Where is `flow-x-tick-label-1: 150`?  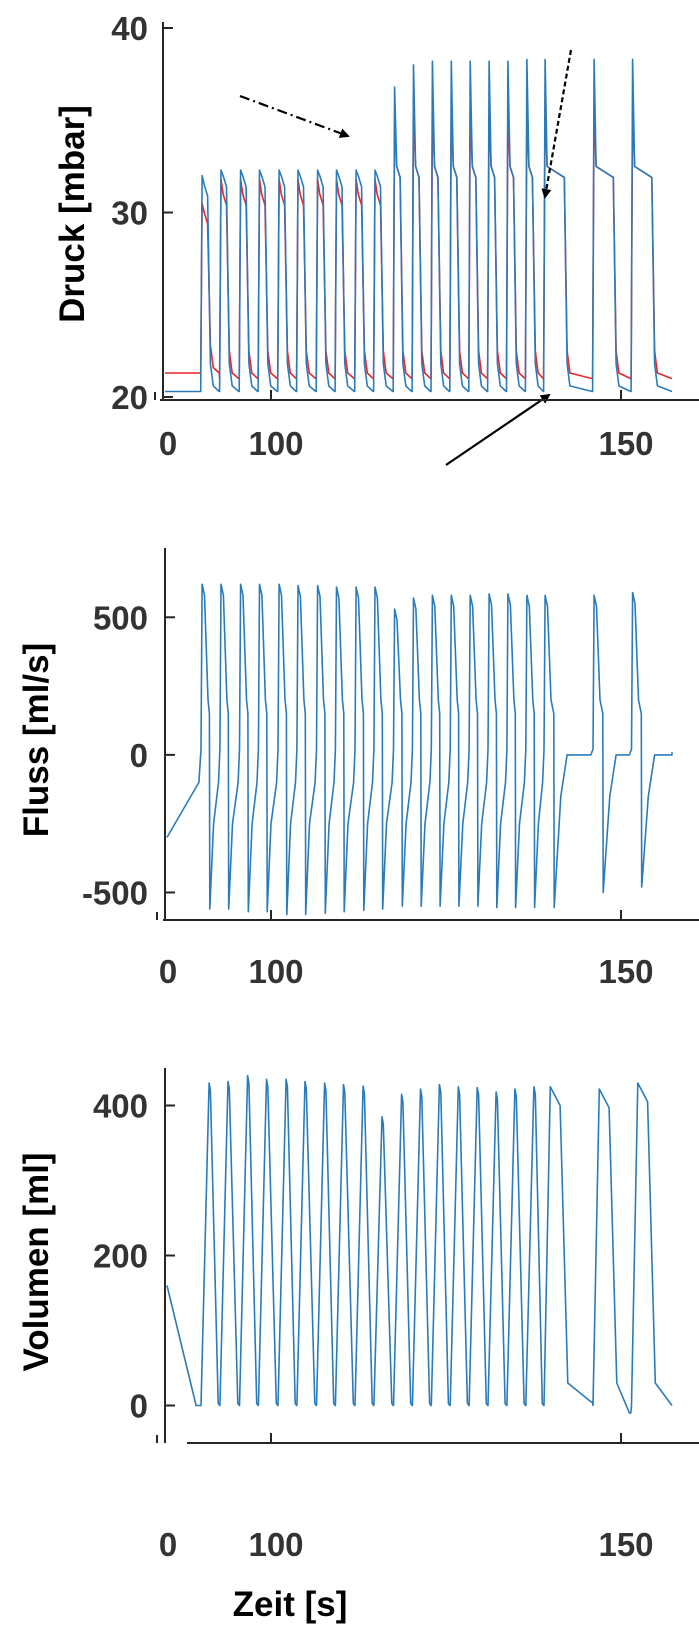 flow-x-tick-label-1: 150 is located at coordinates (625, 971).